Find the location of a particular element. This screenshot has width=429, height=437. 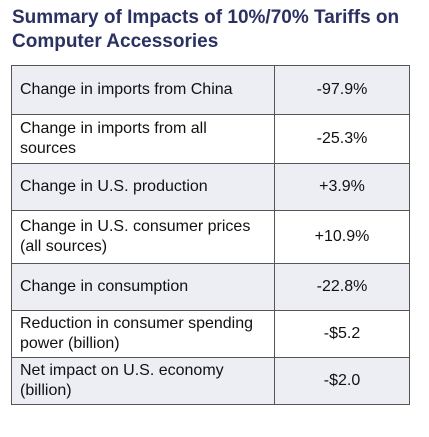

row-label: Change in U.S. production is located at coordinates (143, 187).